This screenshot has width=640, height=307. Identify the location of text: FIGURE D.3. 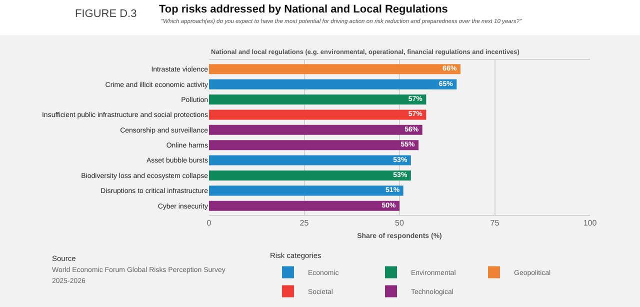
(106, 14).